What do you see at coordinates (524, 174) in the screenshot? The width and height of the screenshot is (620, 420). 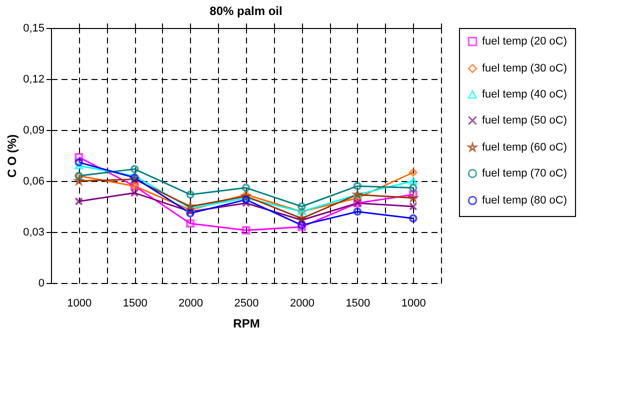 I see `legend-label: fuel temp (70 oC)` at bounding box center [524, 174].